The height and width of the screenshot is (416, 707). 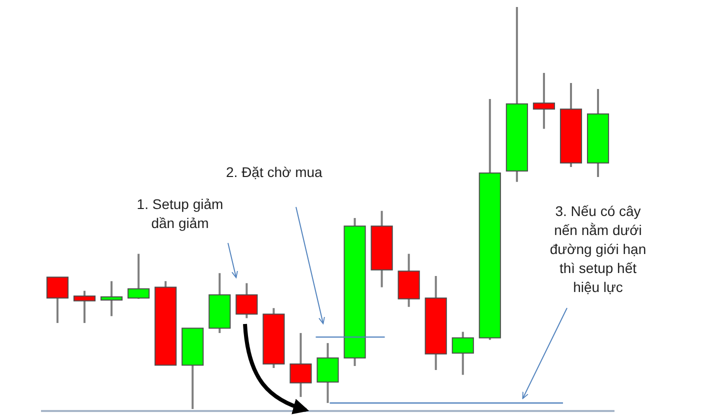 I want to click on annotation: 1. Setup giảm dần giảm, so click(x=180, y=213).